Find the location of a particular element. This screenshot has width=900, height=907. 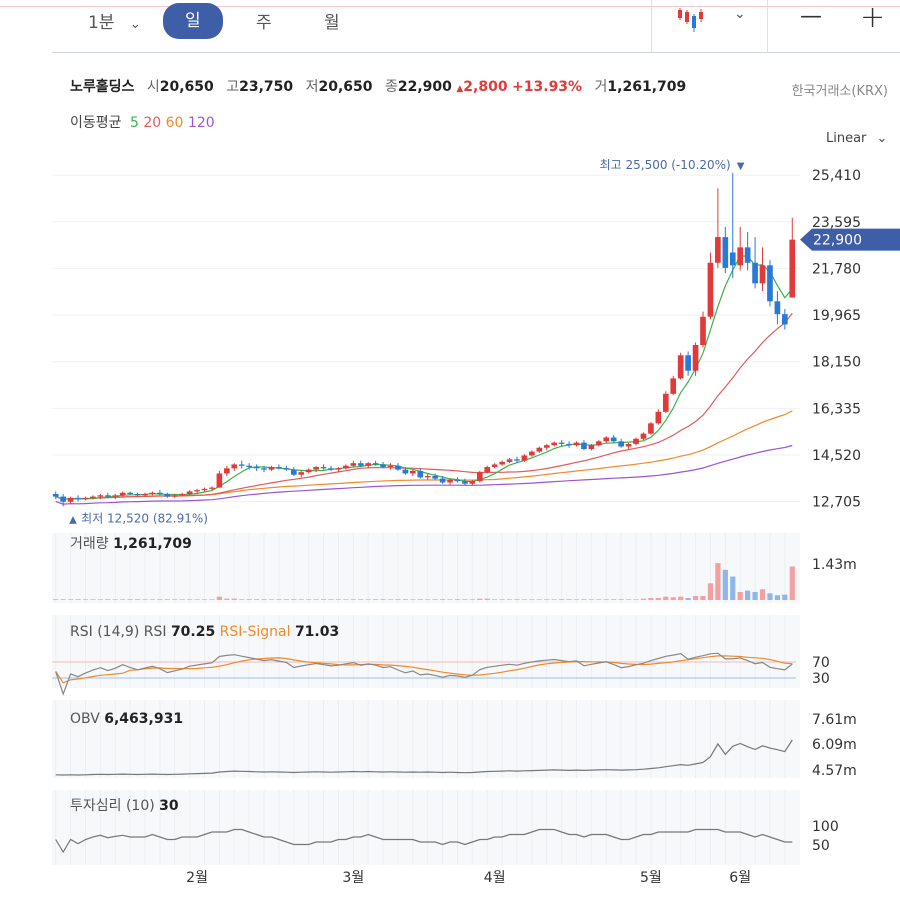

month-tick-label: 3월 is located at coordinates (353, 878).